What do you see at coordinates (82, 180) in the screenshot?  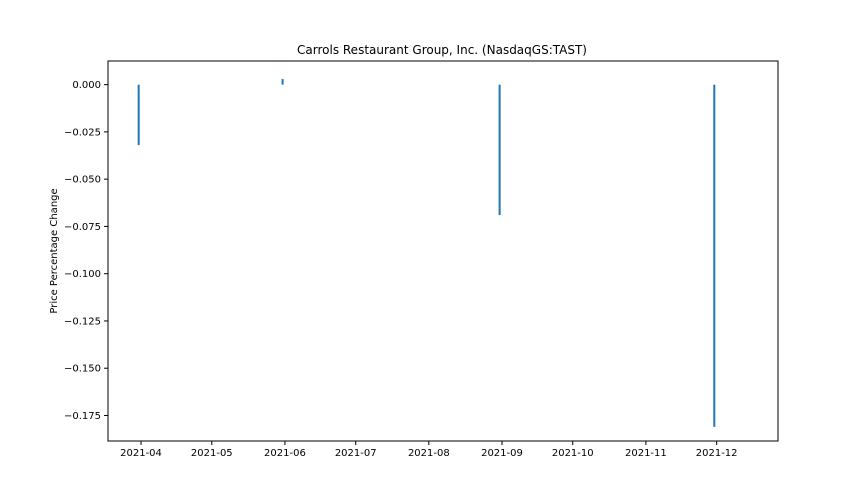 I see `y-tick-label: −0.050` at bounding box center [82, 180].